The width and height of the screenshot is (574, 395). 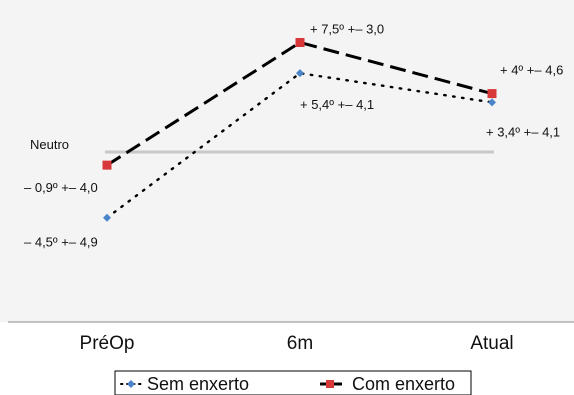 I want to click on point-sem-enxerto-preop, so click(x=107, y=217).